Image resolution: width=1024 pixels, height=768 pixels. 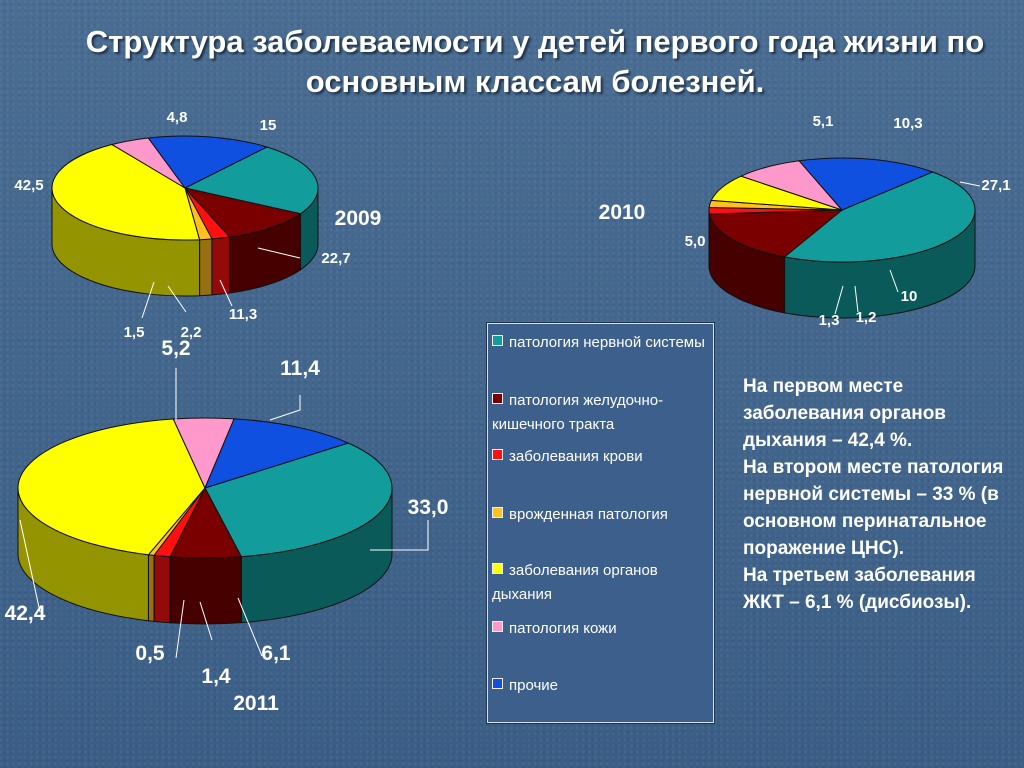 What do you see at coordinates (335, 258) in the screenshot?
I see `data-label: 22,7` at bounding box center [335, 258].